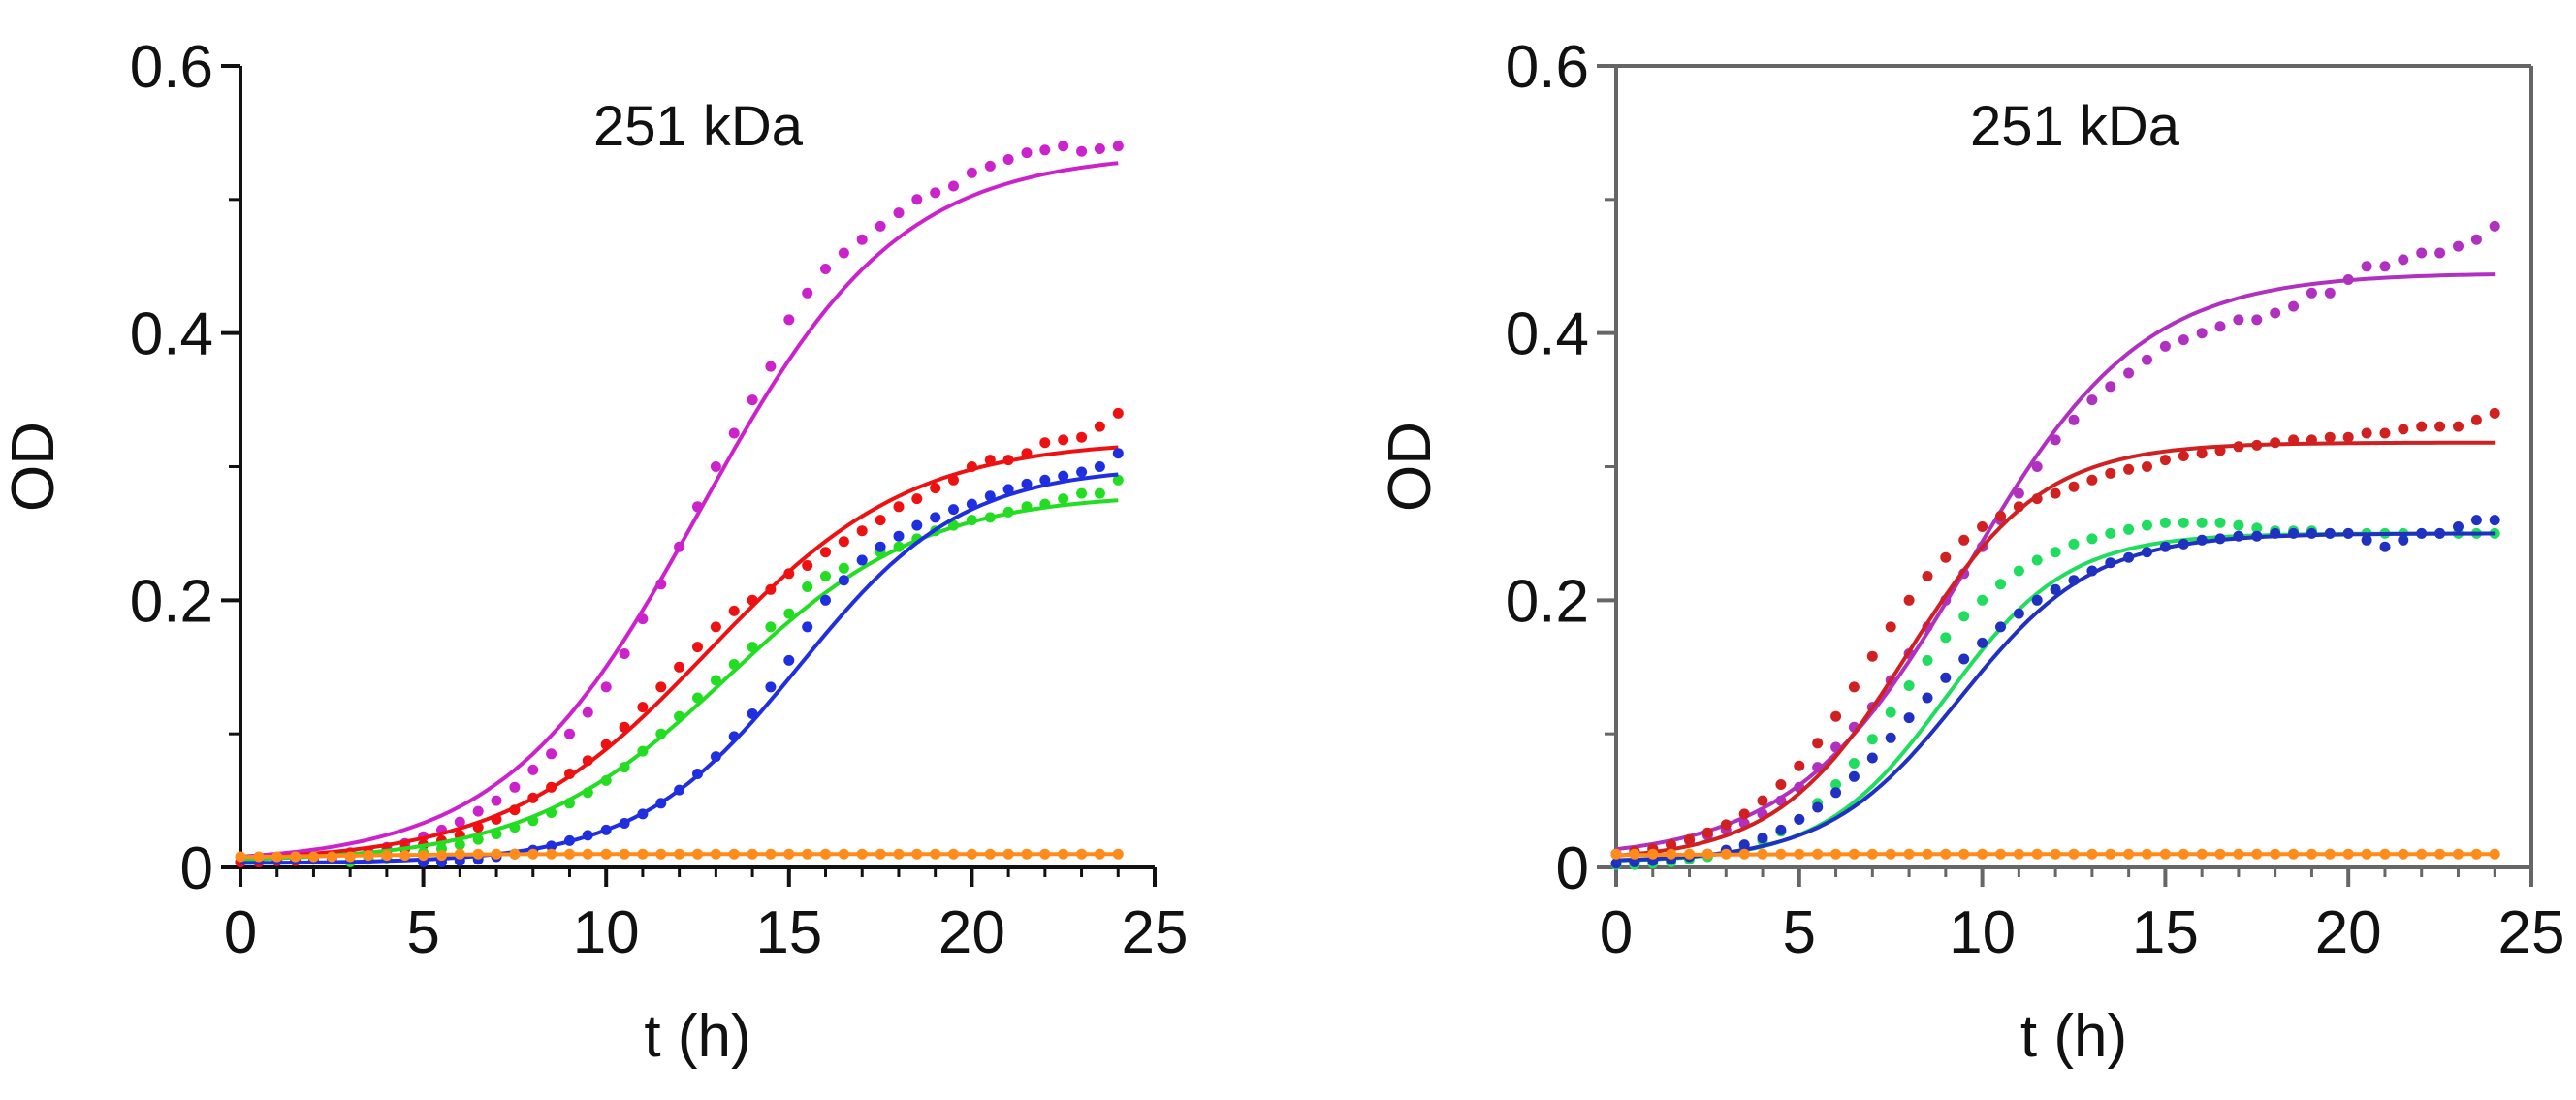  What do you see at coordinates (697, 1036) in the screenshot?
I see `x-axis-label: t (h)` at bounding box center [697, 1036].